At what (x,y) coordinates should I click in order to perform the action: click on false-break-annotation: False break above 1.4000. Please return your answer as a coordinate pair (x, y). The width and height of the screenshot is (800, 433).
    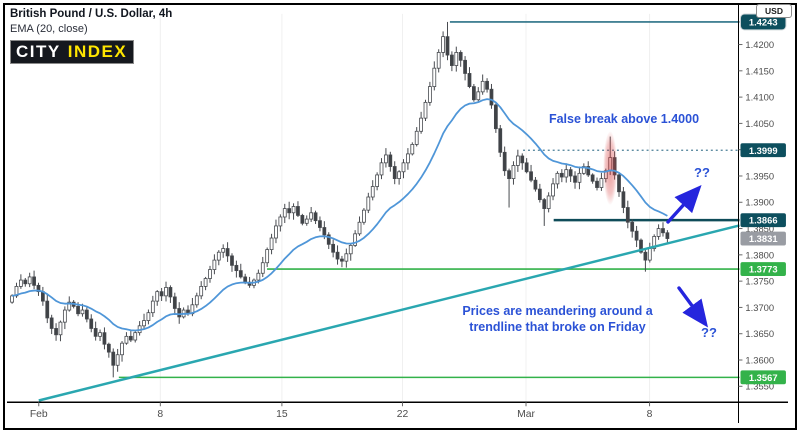
    Looking at the image, I should click on (624, 119).